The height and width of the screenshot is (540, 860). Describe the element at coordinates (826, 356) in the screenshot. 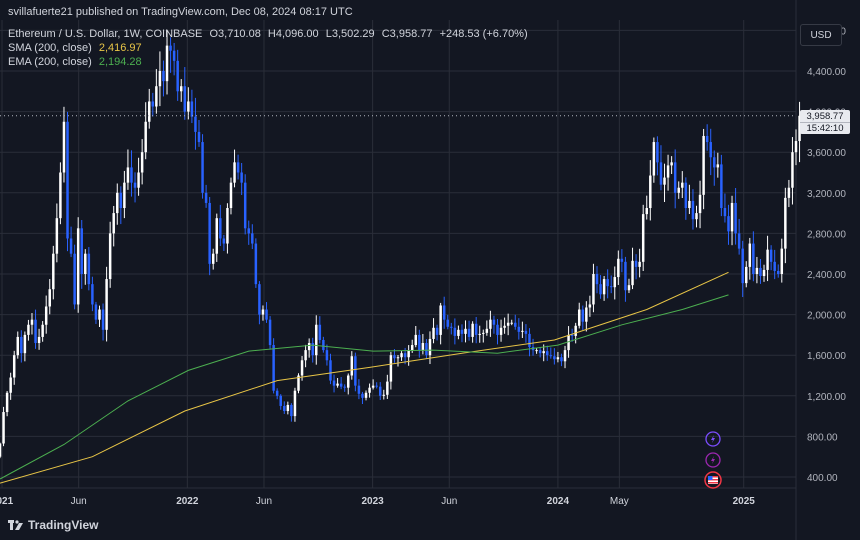

I see `y-tick-label: 1,600.00` at that location.